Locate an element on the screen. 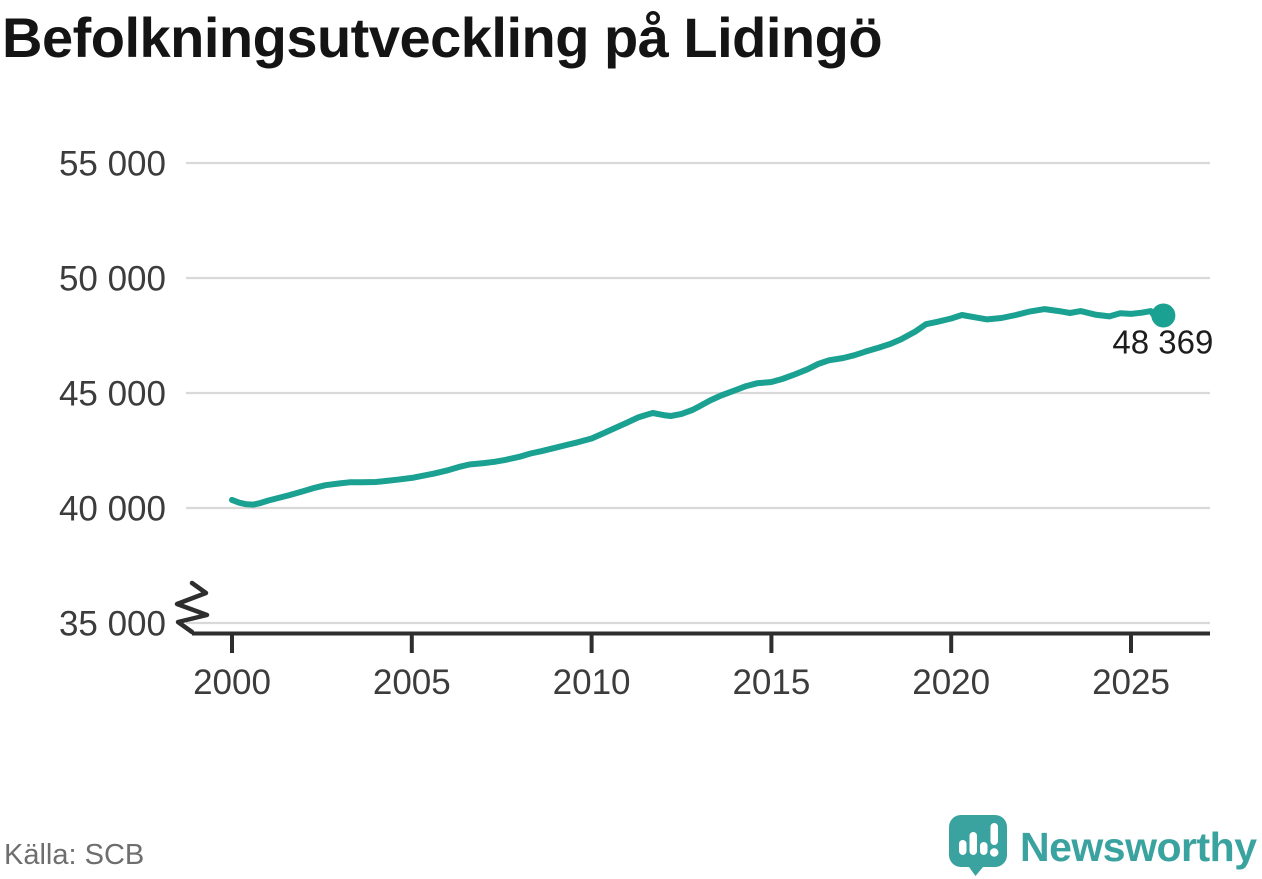  x-tick-label: 2015 is located at coordinates (771, 682).